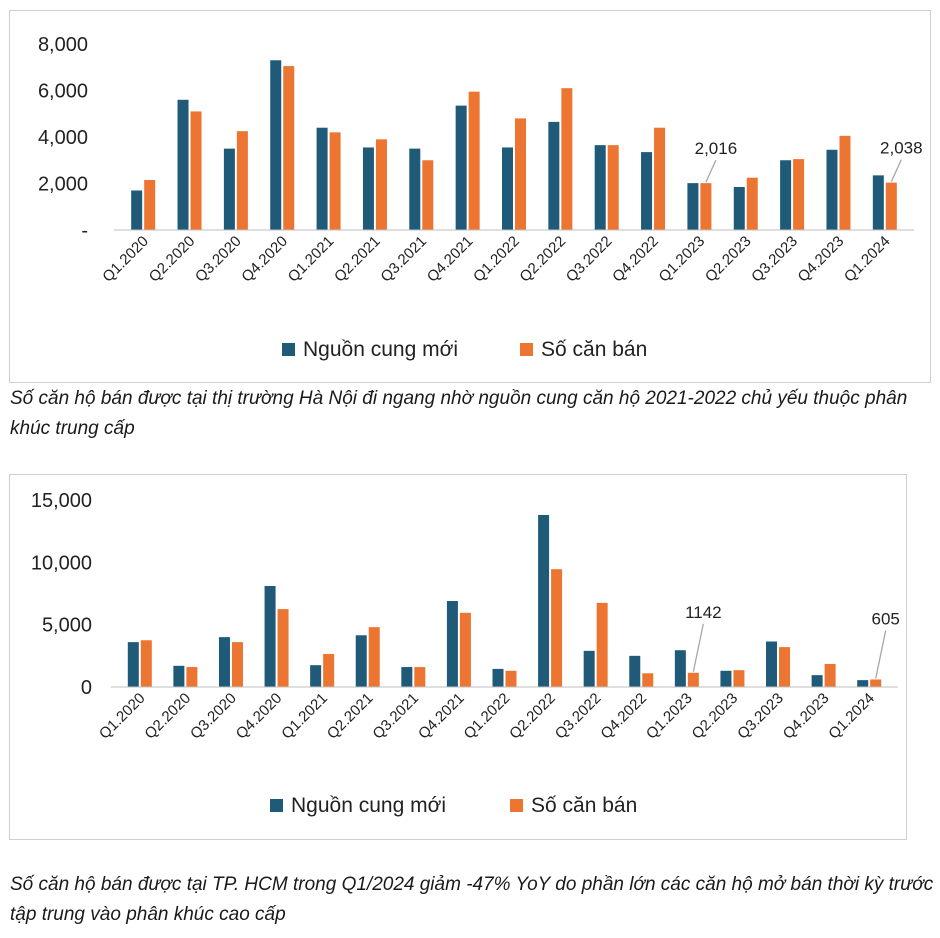  Describe the element at coordinates (867, 259) in the screenshot. I see `x-tick-label: Q1.2024` at that location.